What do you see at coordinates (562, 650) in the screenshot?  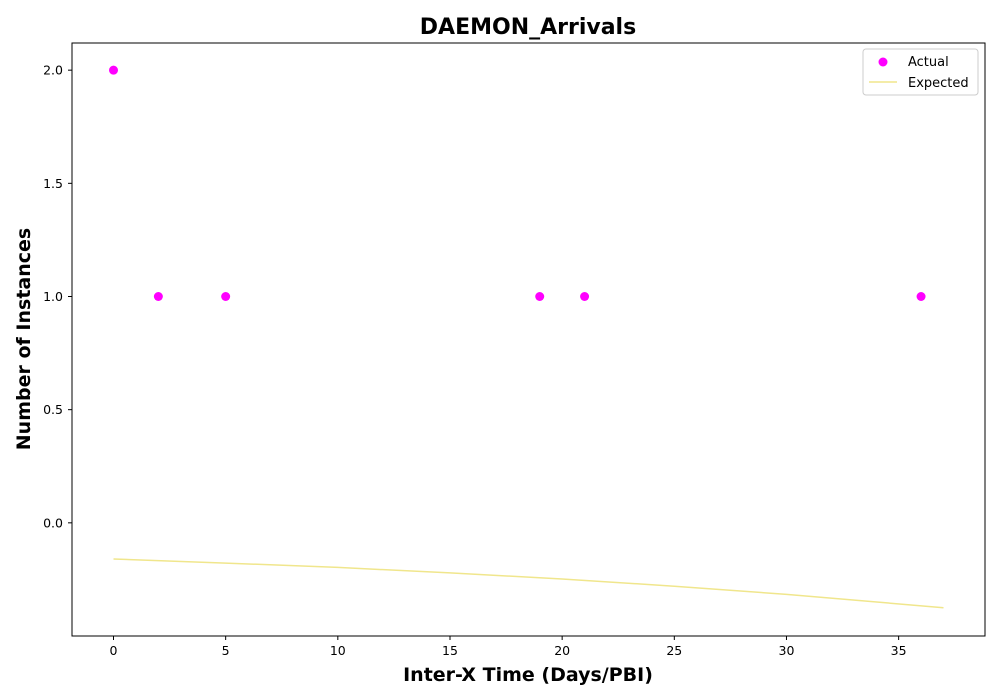 I see `x-tick-label: 20` at bounding box center [562, 650].